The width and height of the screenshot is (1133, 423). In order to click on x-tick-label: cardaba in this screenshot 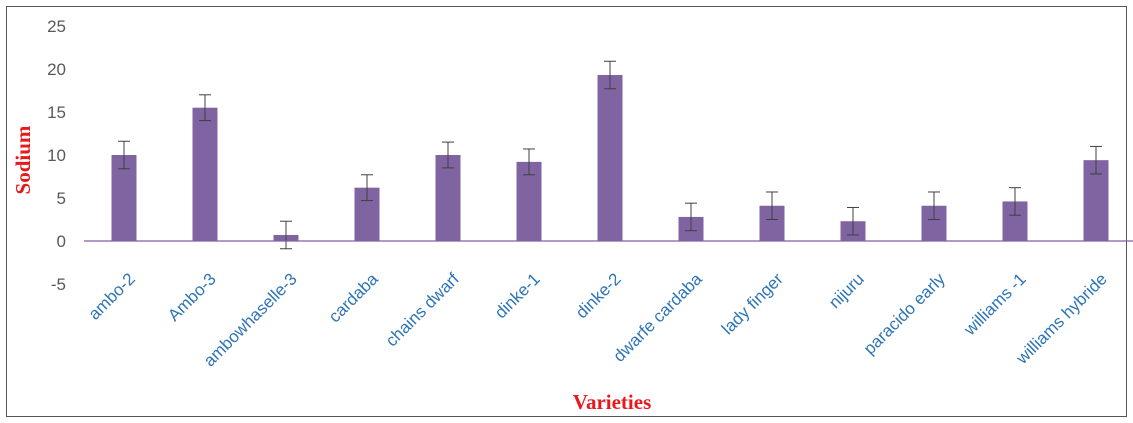, I will do `click(353, 297)`.